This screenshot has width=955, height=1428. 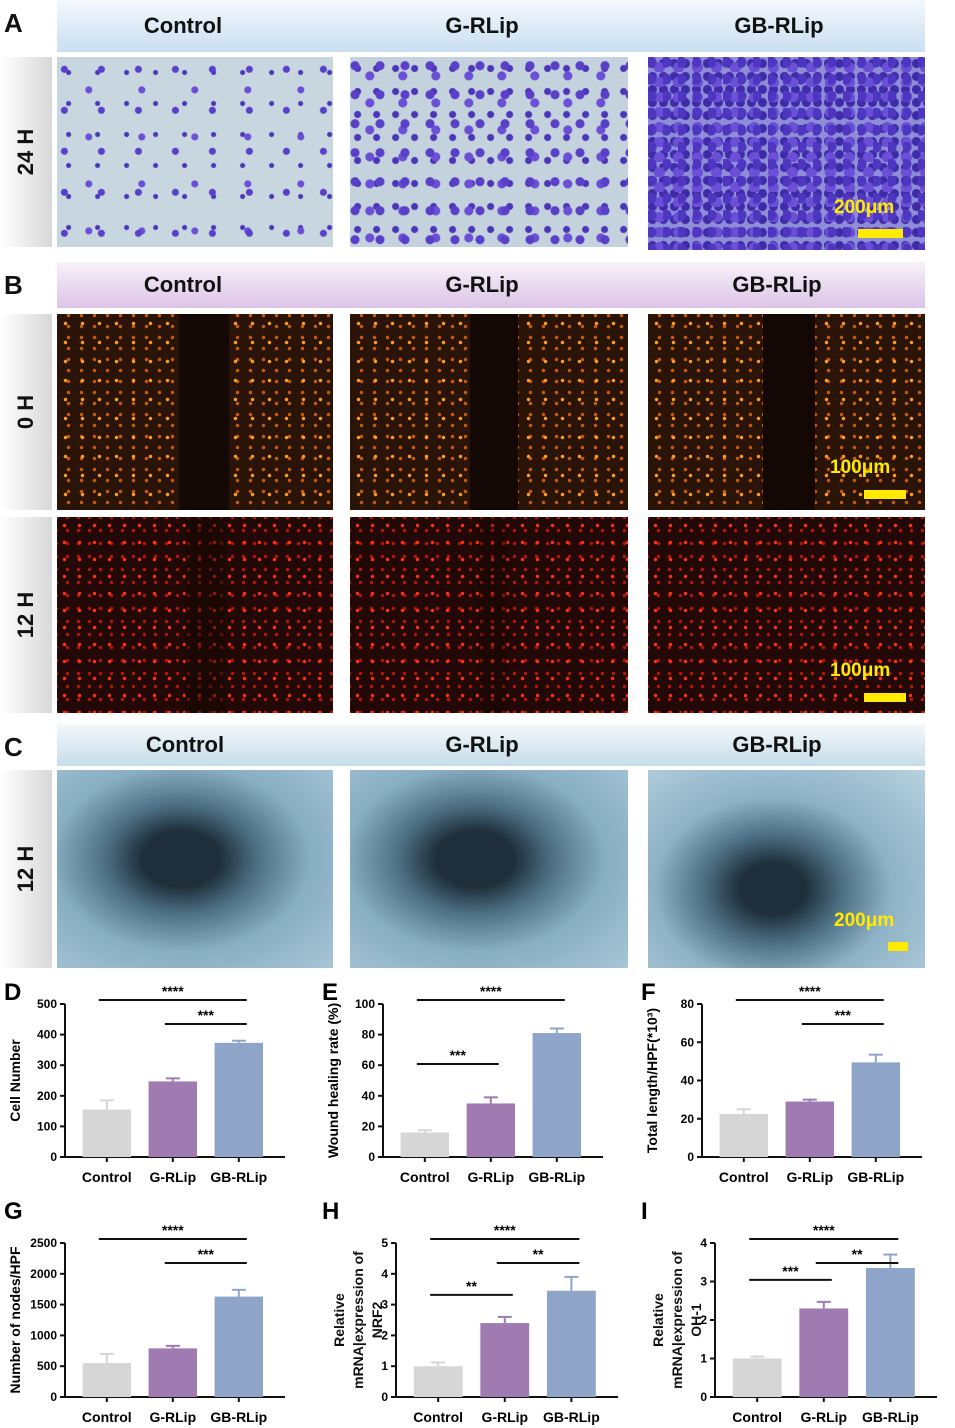 What do you see at coordinates (677, 1320) in the screenshot?
I see `y-axis-label-i: Relative mRNA|expression of OH-1` at bounding box center [677, 1320].